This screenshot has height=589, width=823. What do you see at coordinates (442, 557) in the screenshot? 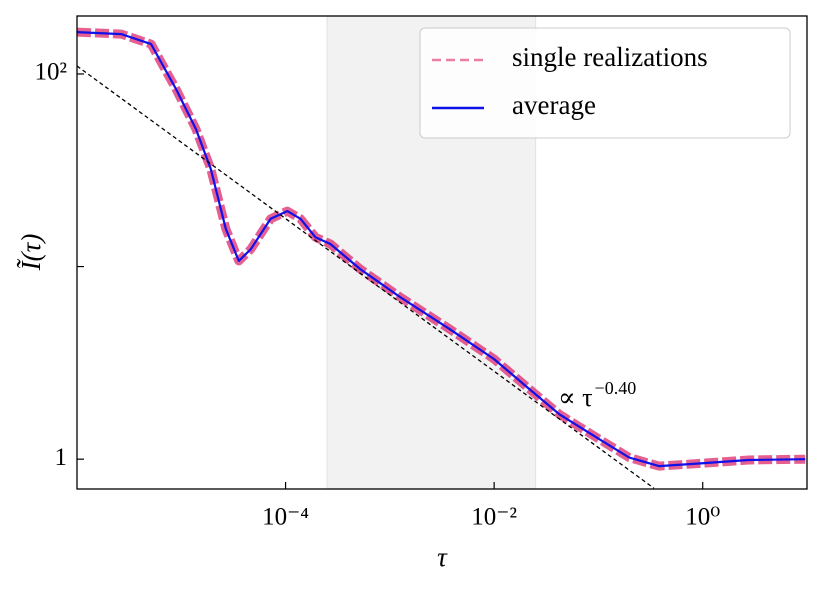
I see `x-axis-label: τ` at bounding box center [442, 557].